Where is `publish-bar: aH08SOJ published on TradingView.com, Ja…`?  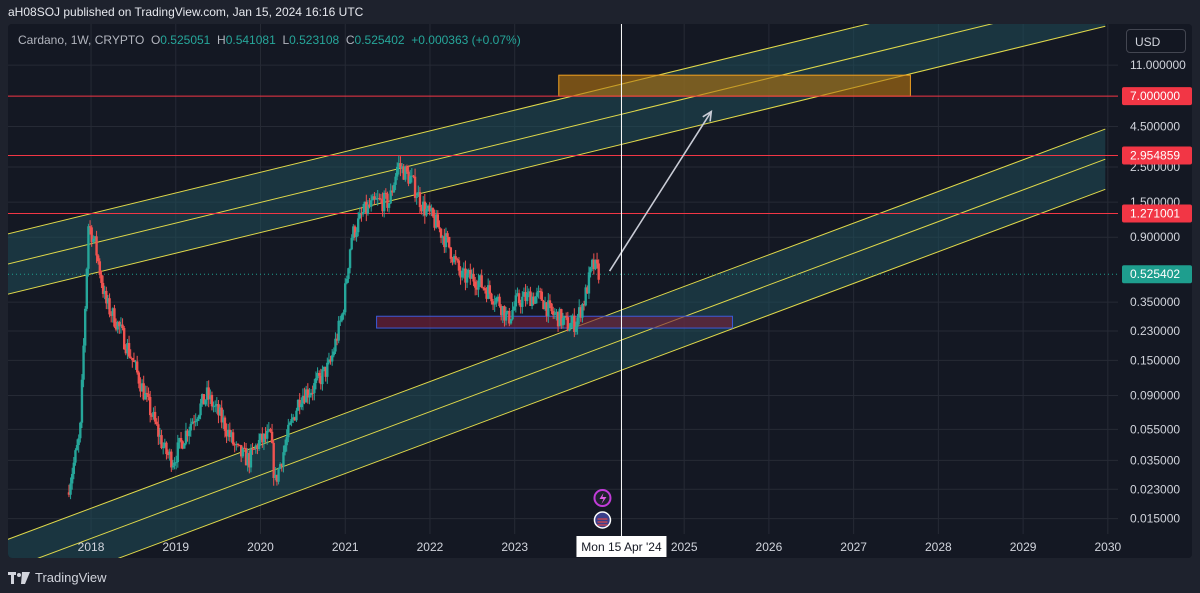
publish-bar: aH08SOJ published on TradingView.com, Ja… is located at coordinates (600, 12).